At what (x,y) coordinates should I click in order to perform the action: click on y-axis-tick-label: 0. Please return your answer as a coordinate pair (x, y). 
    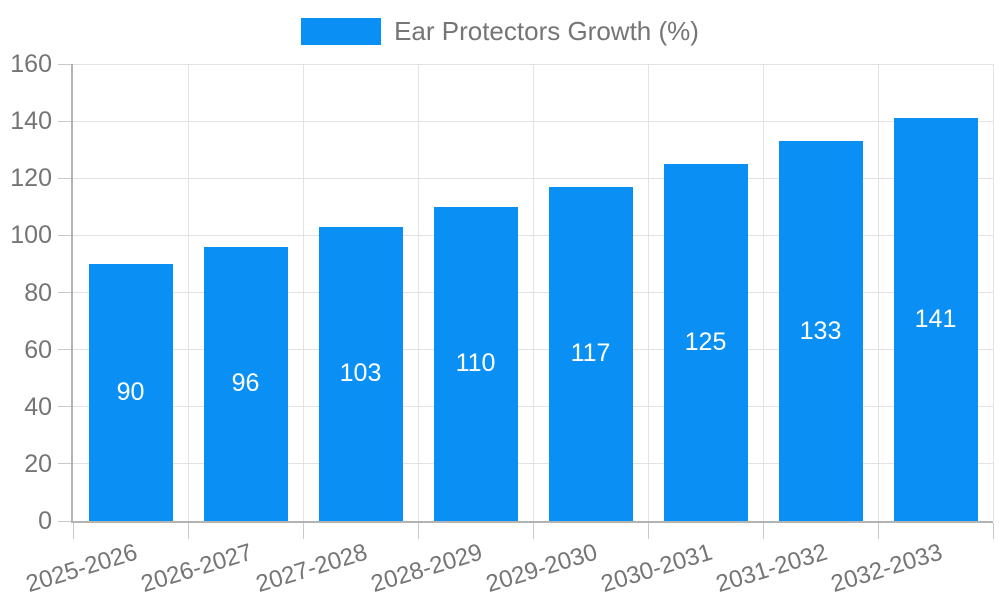
    Looking at the image, I should click on (45, 521).